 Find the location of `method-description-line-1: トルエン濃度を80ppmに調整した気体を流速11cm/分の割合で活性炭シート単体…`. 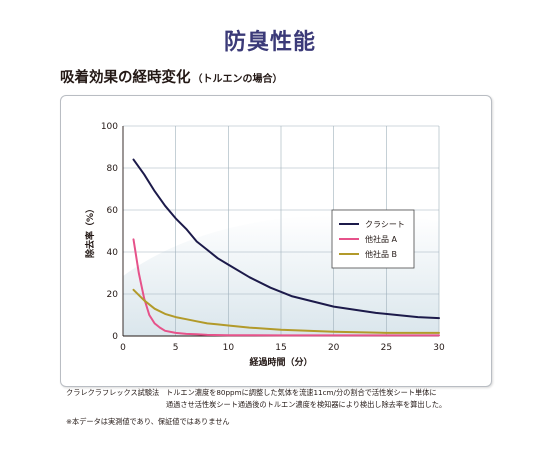

method-description-line-1: トルエン濃度を80ppmに調整した気体を流速11cm/分の割合で活性炭シート単体… is located at coordinates (301, 392).